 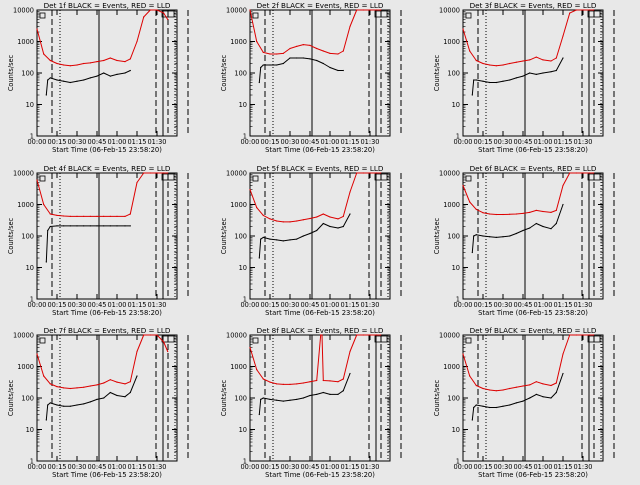 What do you see at coordinates (528, 363) in the screenshot?
I see `lld-series-line` at bounding box center [528, 363].